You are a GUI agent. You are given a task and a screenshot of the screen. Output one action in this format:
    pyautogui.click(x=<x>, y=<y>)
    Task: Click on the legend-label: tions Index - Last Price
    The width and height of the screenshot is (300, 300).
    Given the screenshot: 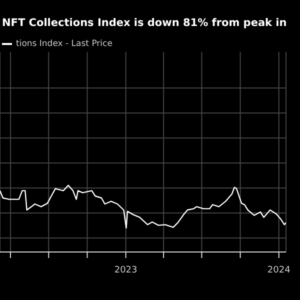 What is the action you would take?
    pyautogui.click(x=64, y=44)
    